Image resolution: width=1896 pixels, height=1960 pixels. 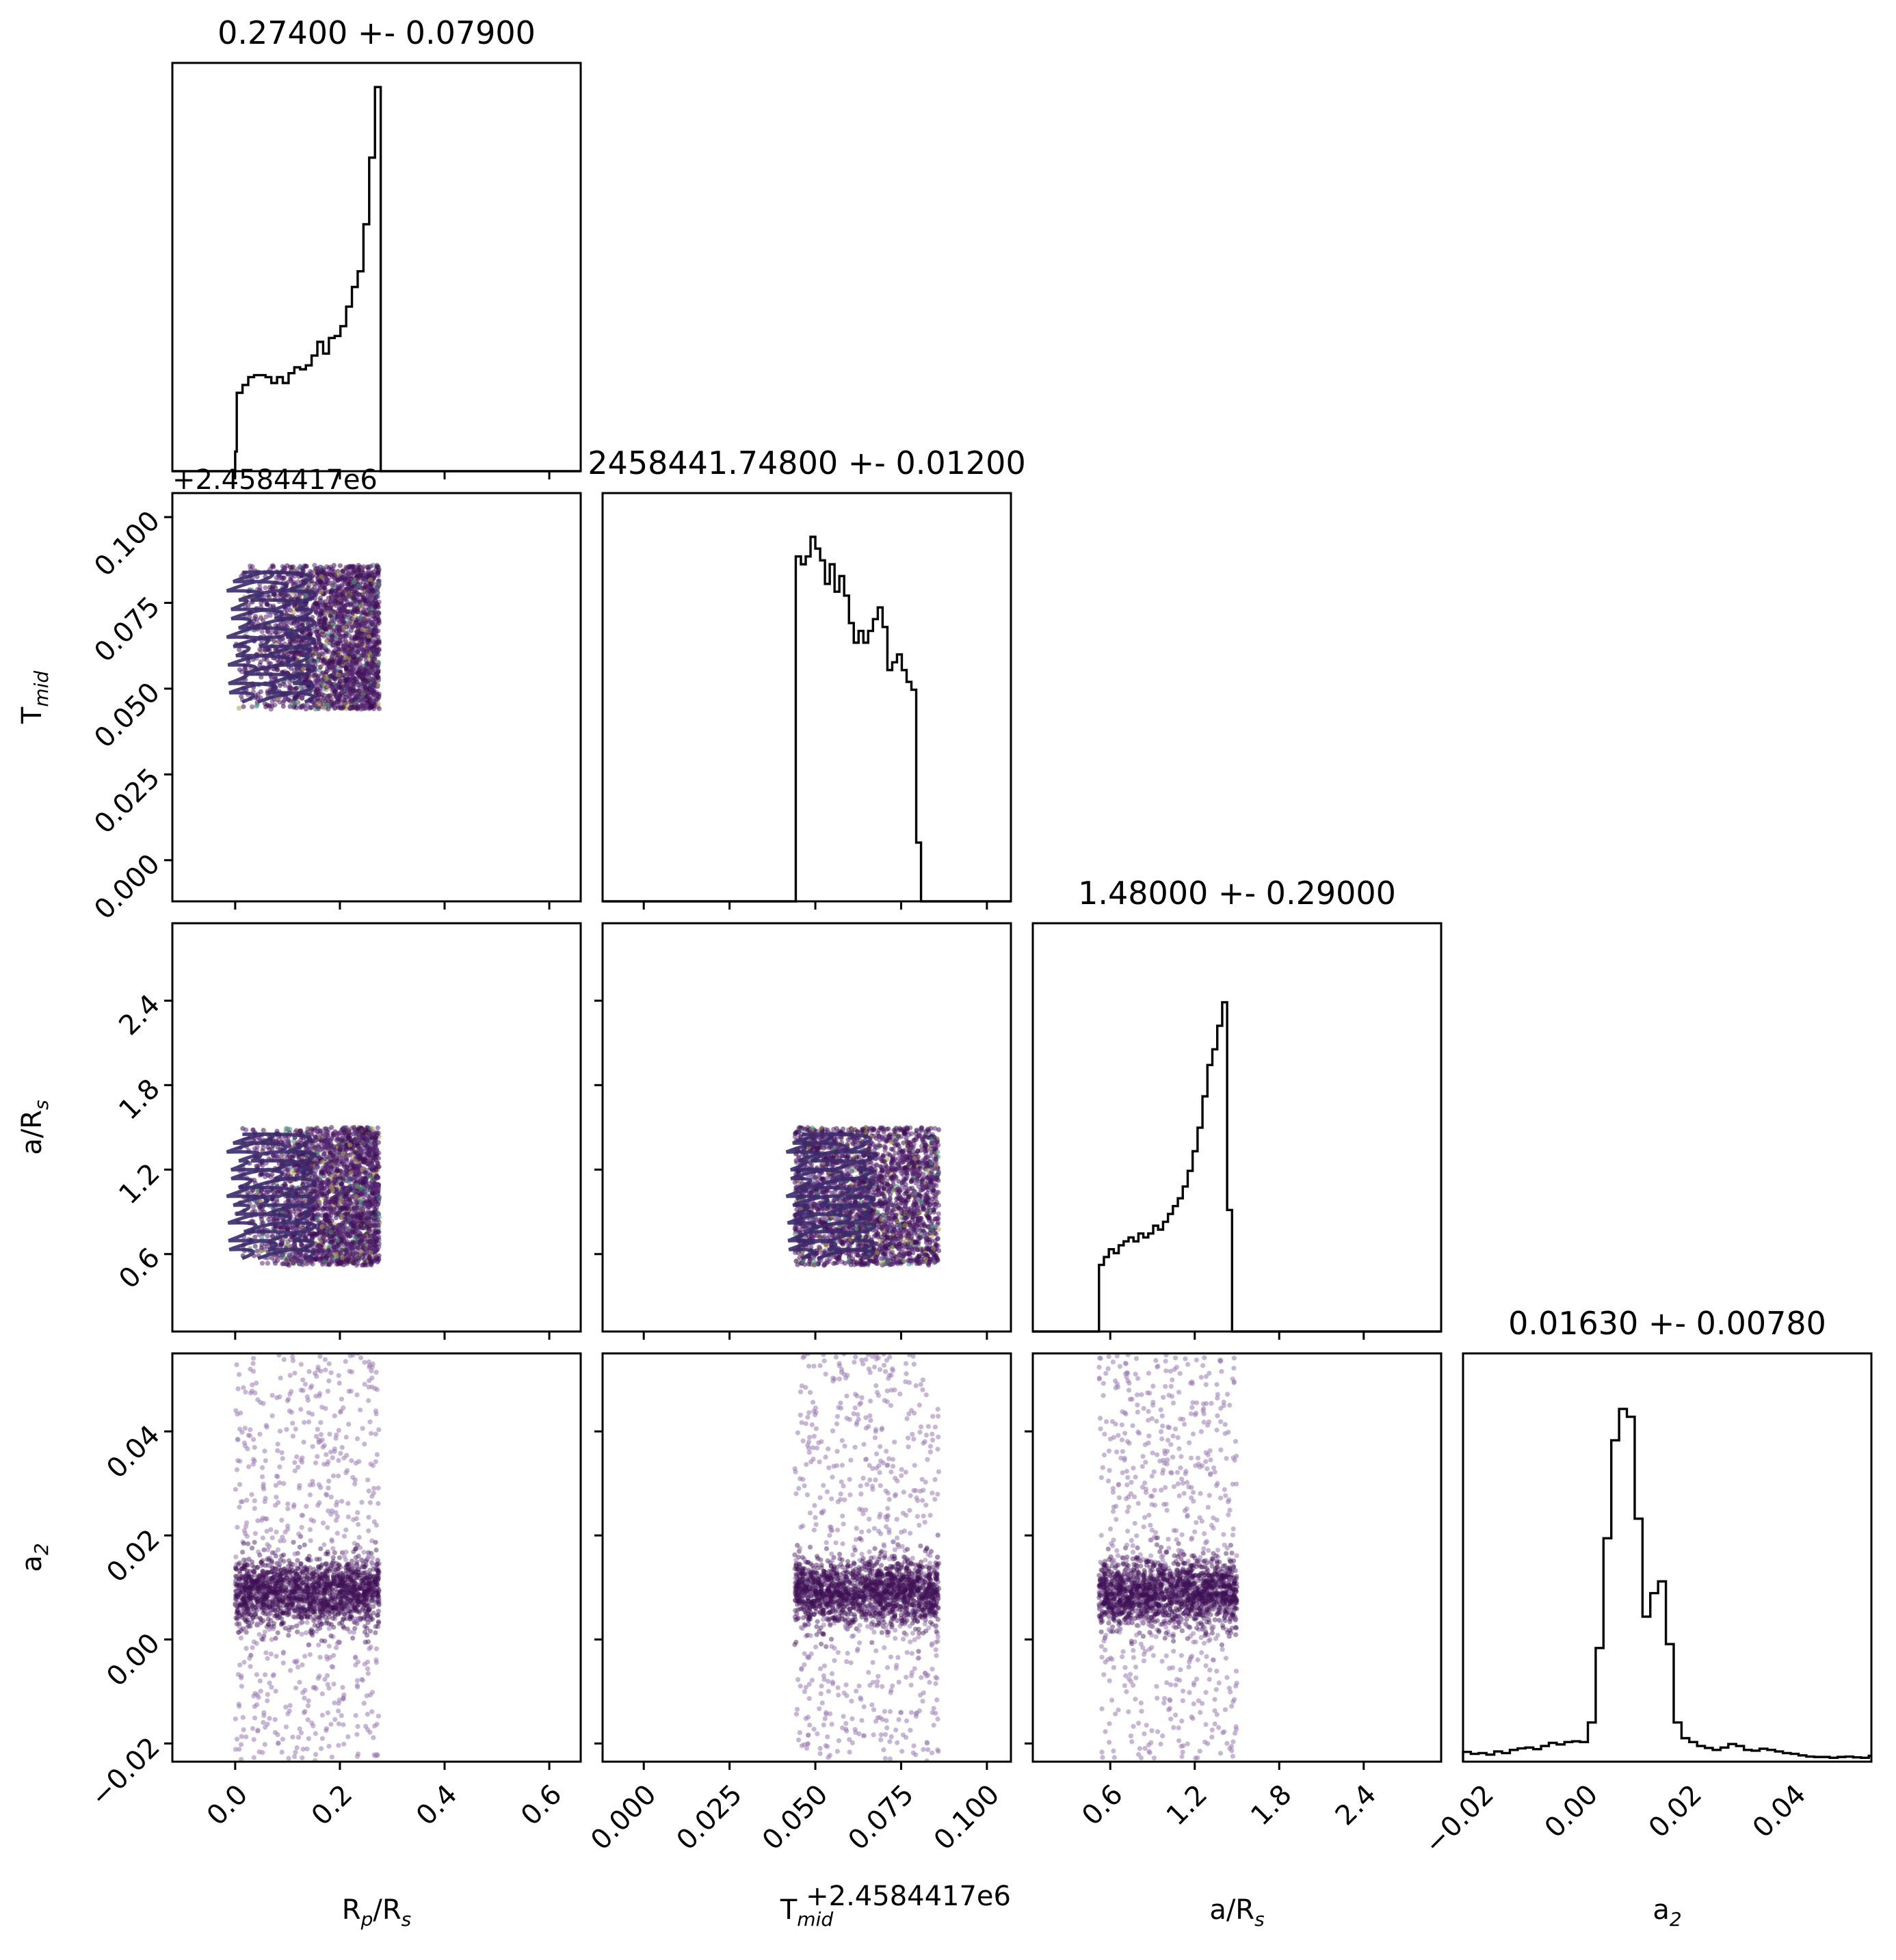 I want to click on title-rp: 0.27400 +- 0.07900, so click(x=377, y=32).